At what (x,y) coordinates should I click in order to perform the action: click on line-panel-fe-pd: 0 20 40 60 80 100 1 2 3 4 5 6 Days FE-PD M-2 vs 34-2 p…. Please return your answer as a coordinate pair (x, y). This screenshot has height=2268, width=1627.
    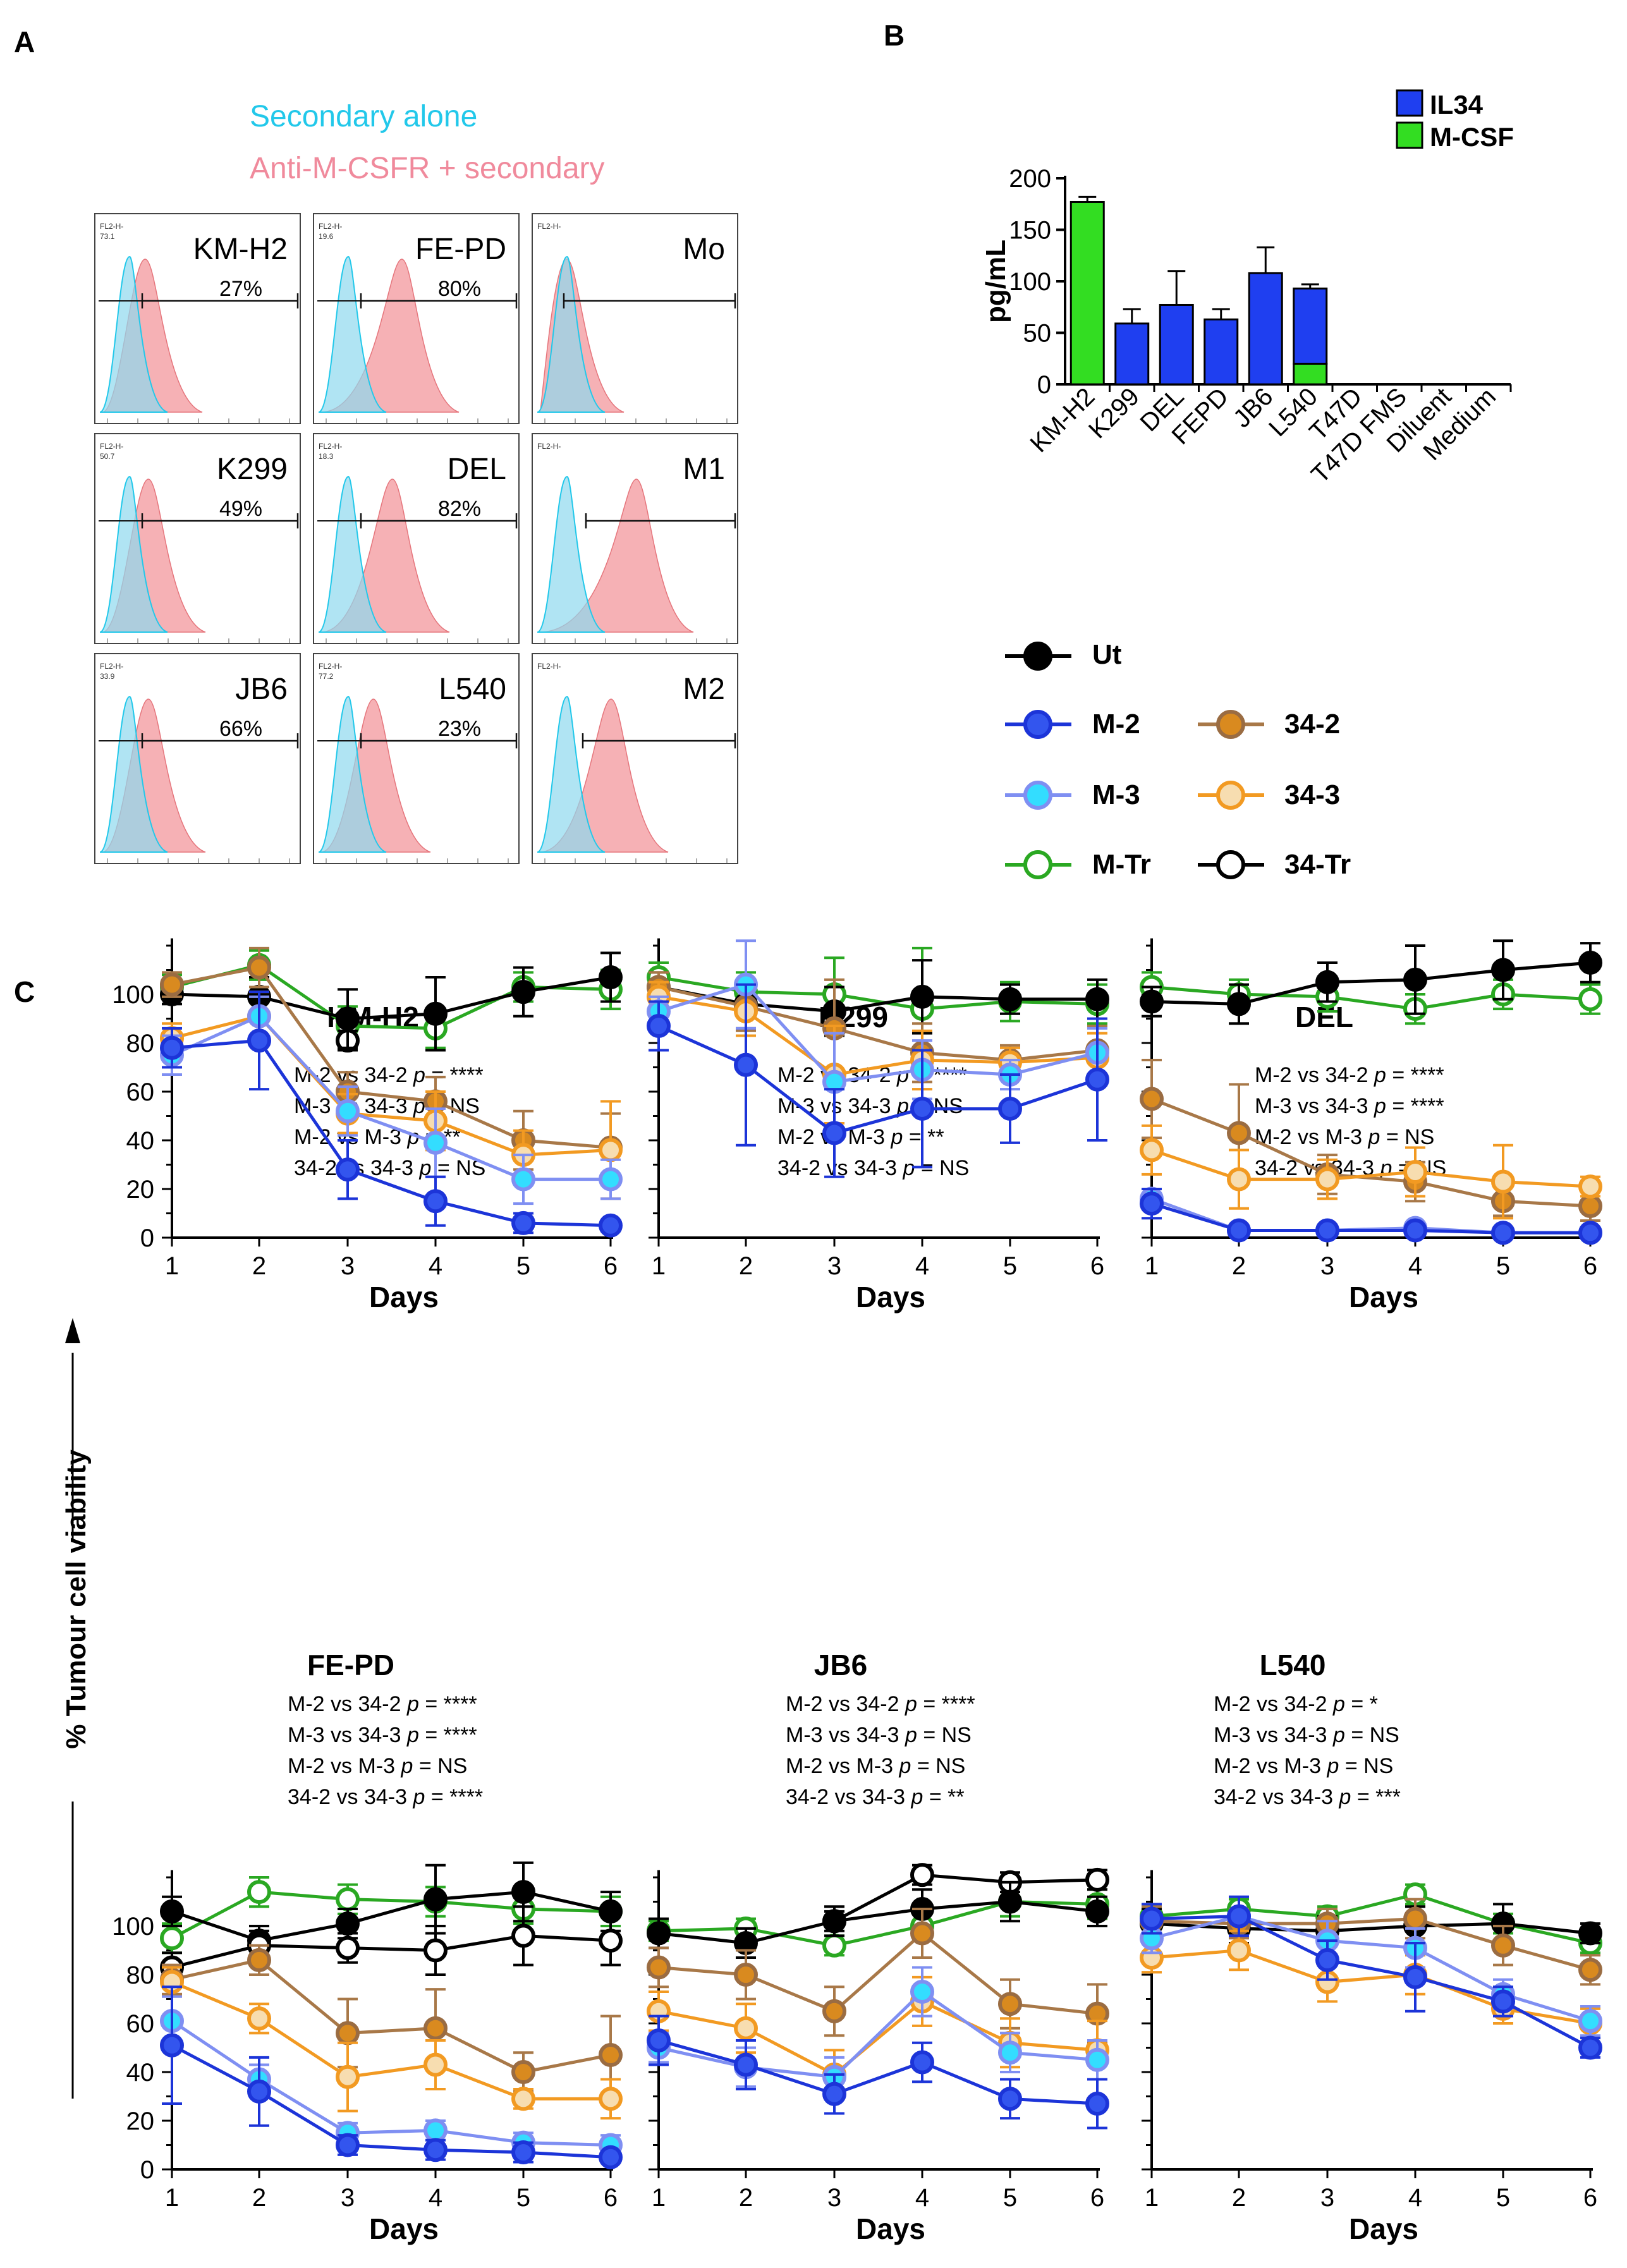
    Looking at the image, I should click on (367, 1947).